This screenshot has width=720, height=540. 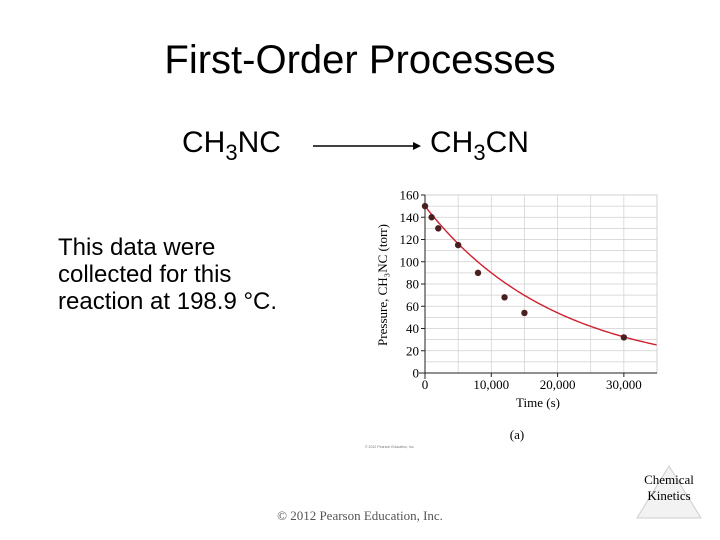 What do you see at coordinates (410, 261) in the screenshot?
I see `y-tick-label: 100` at bounding box center [410, 261].